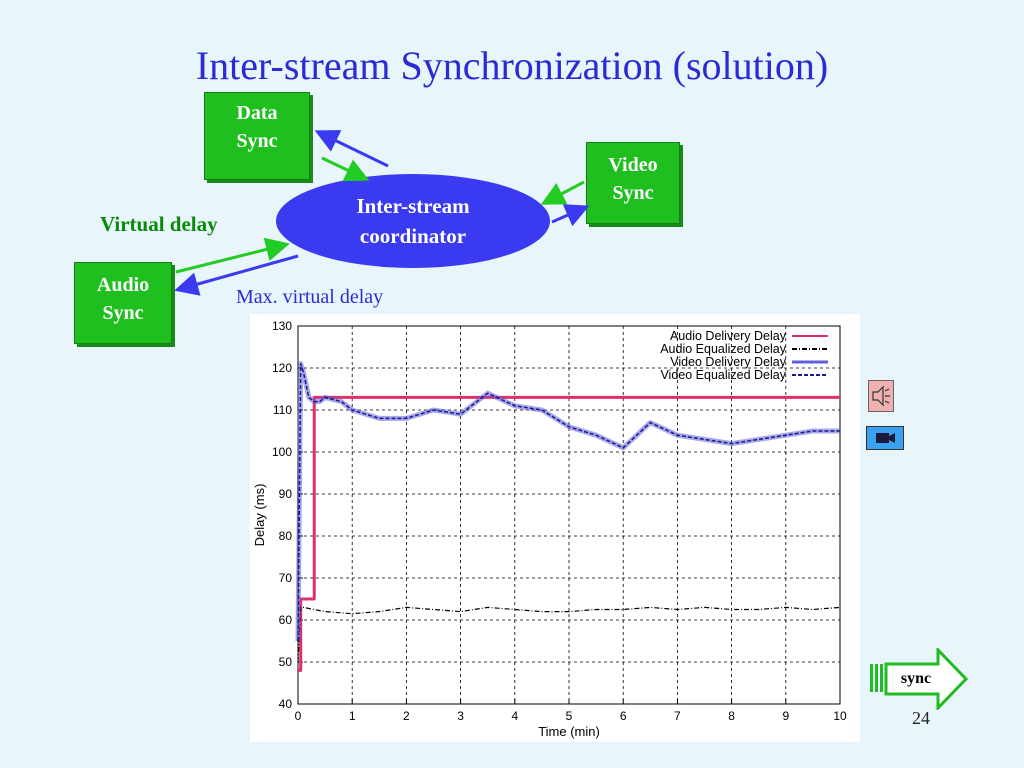 The height and width of the screenshot is (768, 1024). Describe the element at coordinates (633, 193) in the screenshot. I see `video-sync-line2: Sync` at that location.